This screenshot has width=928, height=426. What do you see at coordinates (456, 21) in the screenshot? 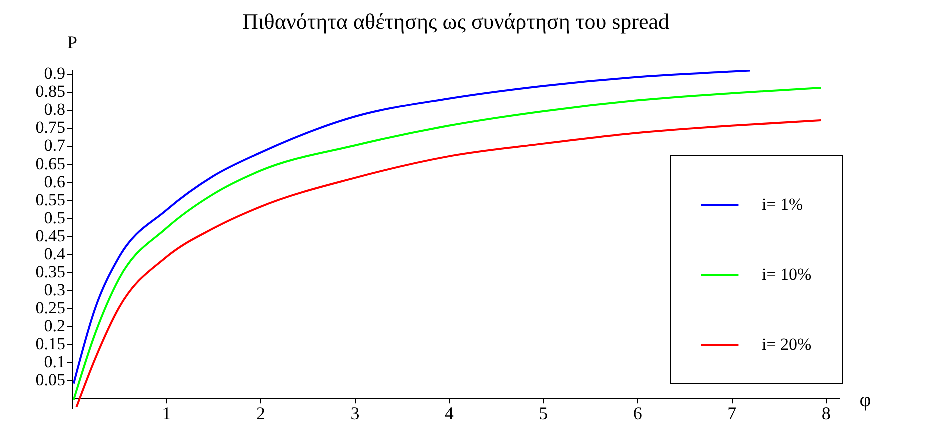
I see `chart-title: Πιθανότητα αθέτησης ως συνάρτηση του spread` at bounding box center [456, 21].